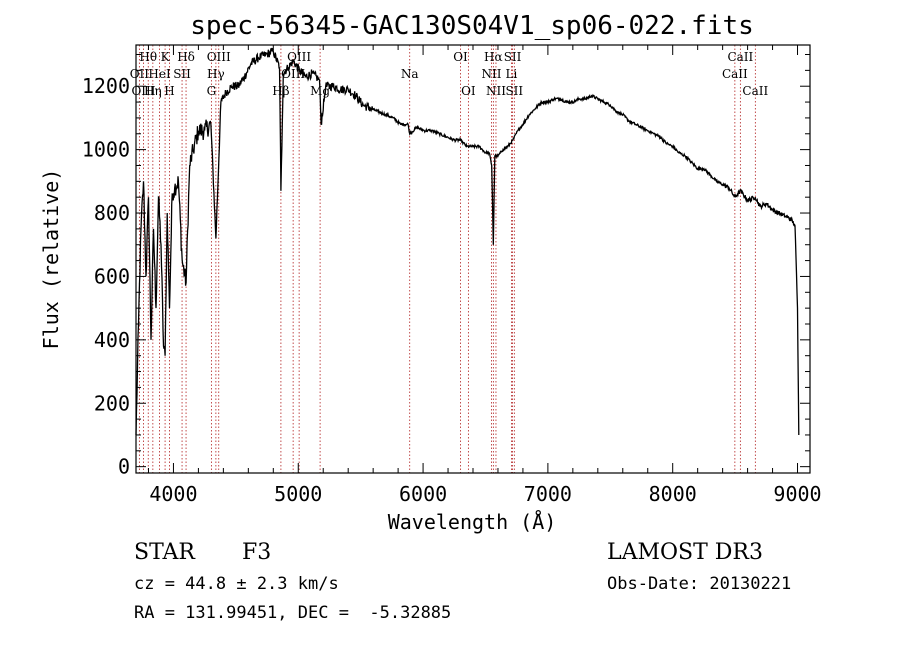  What do you see at coordinates (216, 74) in the screenshot?
I see `line-label: Hγ` at bounding box center [216, 74].